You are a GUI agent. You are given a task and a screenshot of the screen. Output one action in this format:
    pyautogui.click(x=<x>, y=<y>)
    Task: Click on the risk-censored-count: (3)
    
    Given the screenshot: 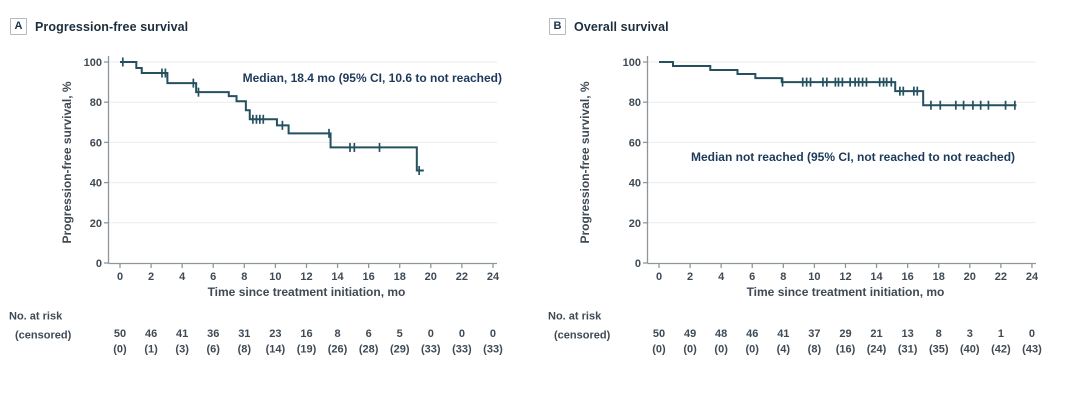 What is the action you would take?
    pyautogui.click(x=182, y=350)
    